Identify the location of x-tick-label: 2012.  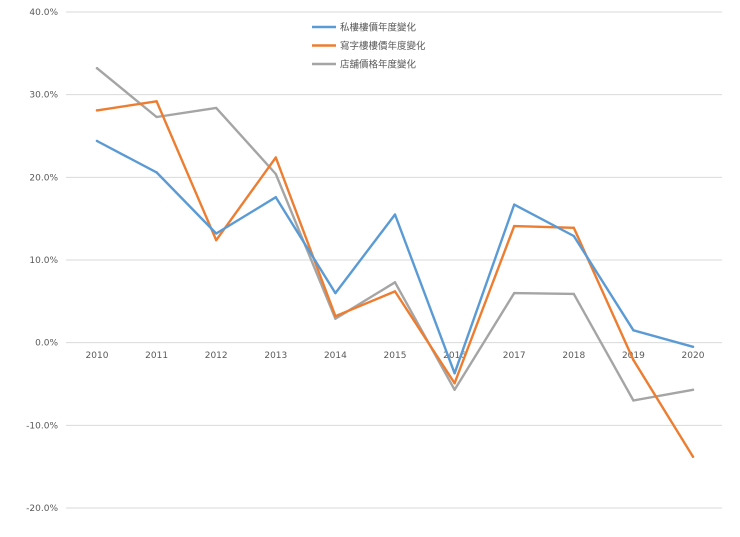
(216, 356).